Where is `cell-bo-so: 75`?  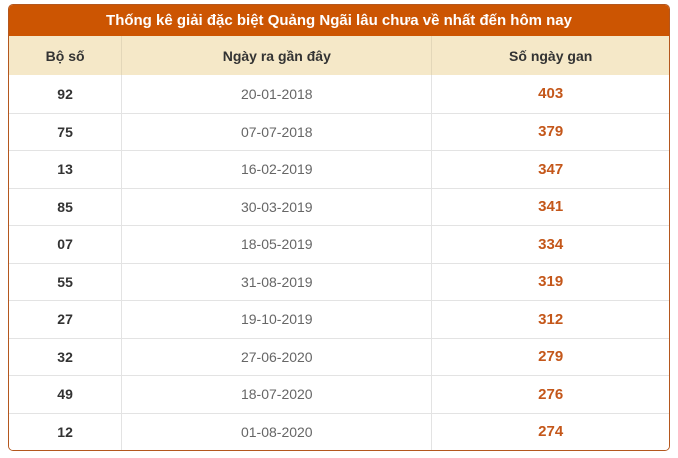
cell-bo-so: 75 is located at coordinates (65, 131).